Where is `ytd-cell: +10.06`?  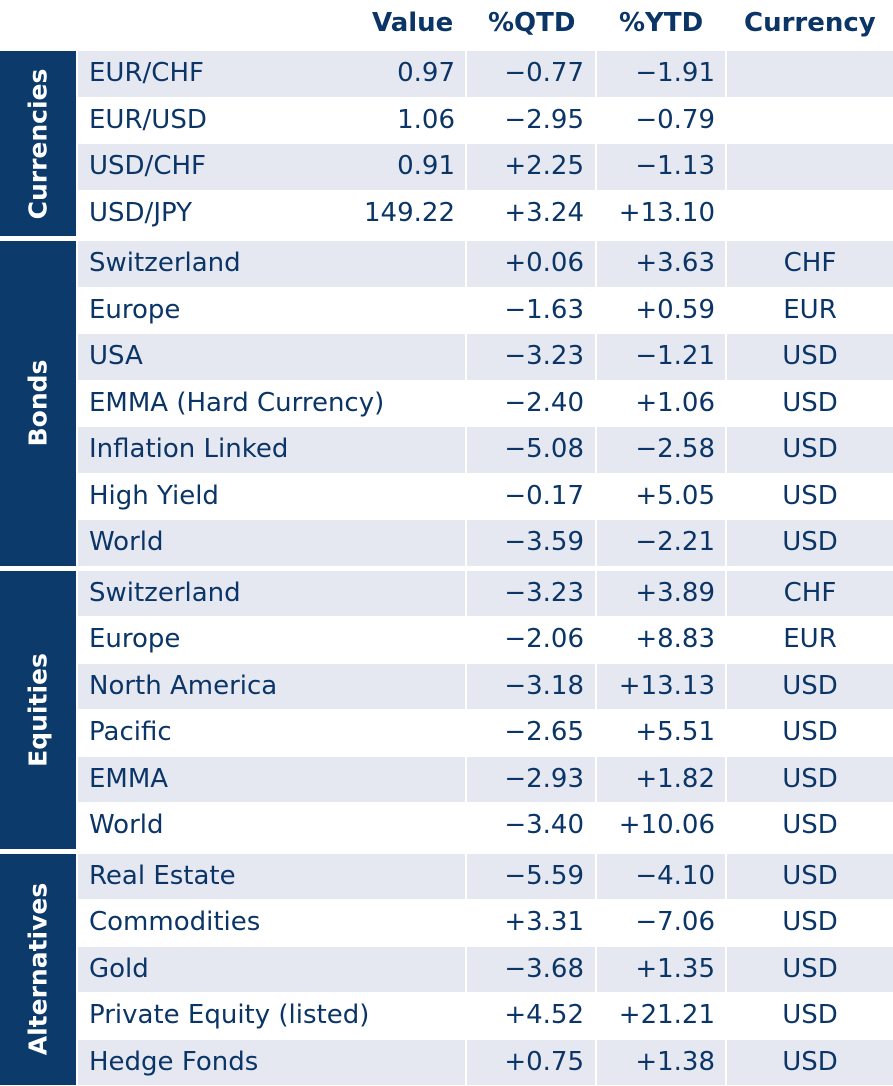
ytd-cell: +10.06 is located at coordinates (661, 826).